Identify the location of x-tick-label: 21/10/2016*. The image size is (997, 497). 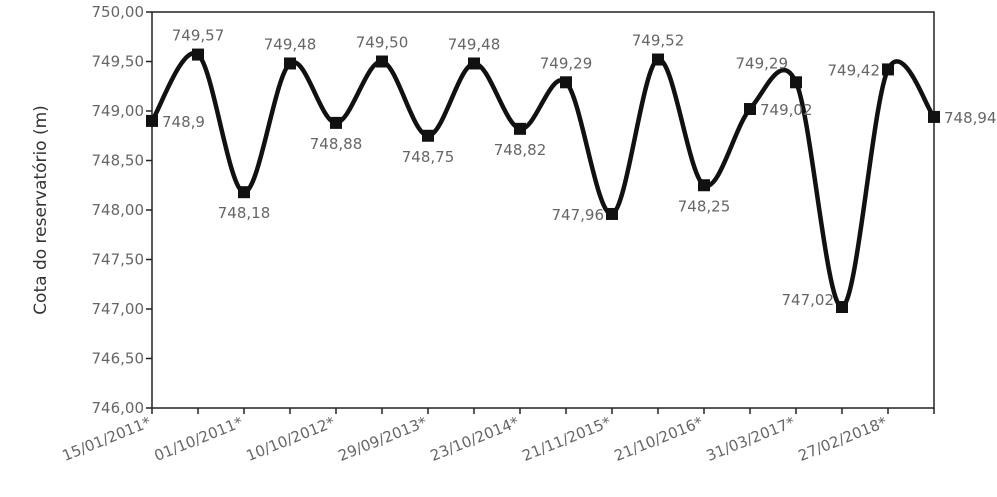
(659, 439).